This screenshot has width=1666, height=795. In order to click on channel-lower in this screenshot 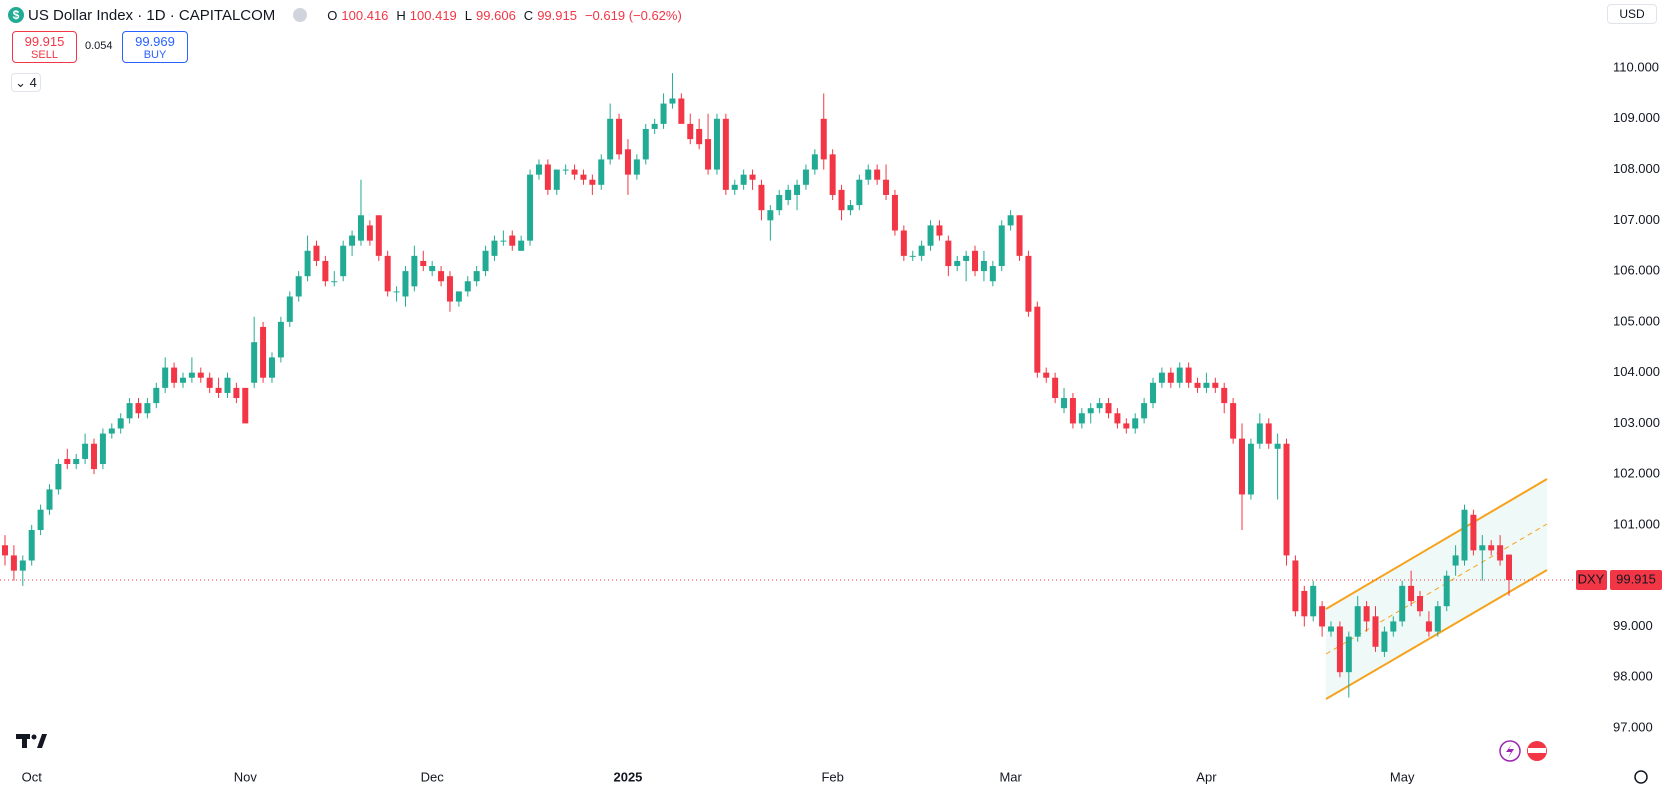, I will do `click(1436, 634)`.